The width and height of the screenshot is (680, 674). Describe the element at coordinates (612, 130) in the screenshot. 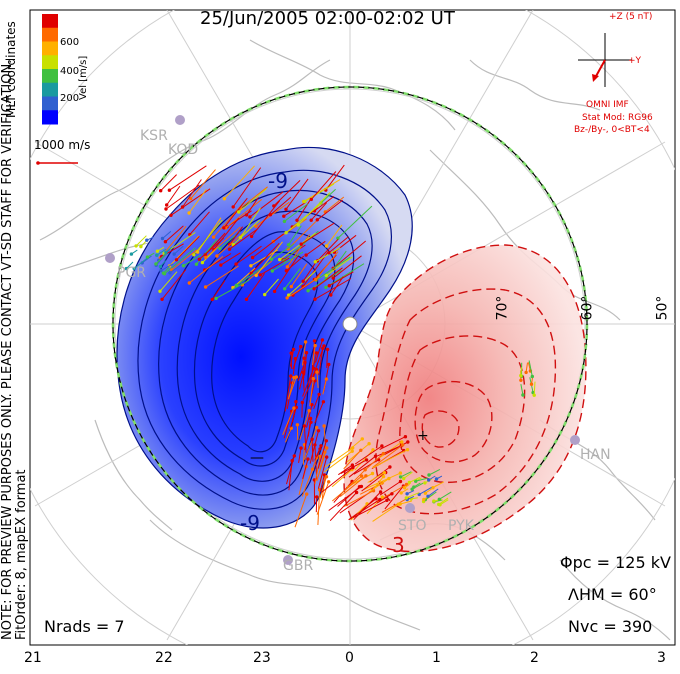

I see `imf-condition: Bz-/By-, 0<BT<4` at that location.